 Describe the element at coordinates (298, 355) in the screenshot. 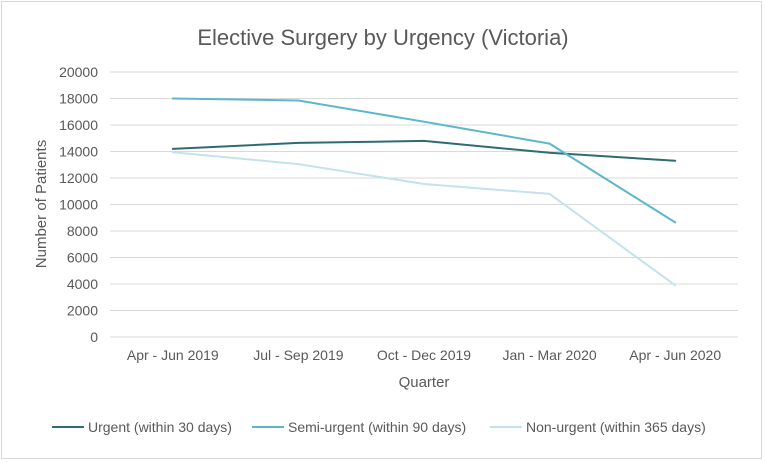

I see `x-tick-label: Jul - Sep 2019` at that location.